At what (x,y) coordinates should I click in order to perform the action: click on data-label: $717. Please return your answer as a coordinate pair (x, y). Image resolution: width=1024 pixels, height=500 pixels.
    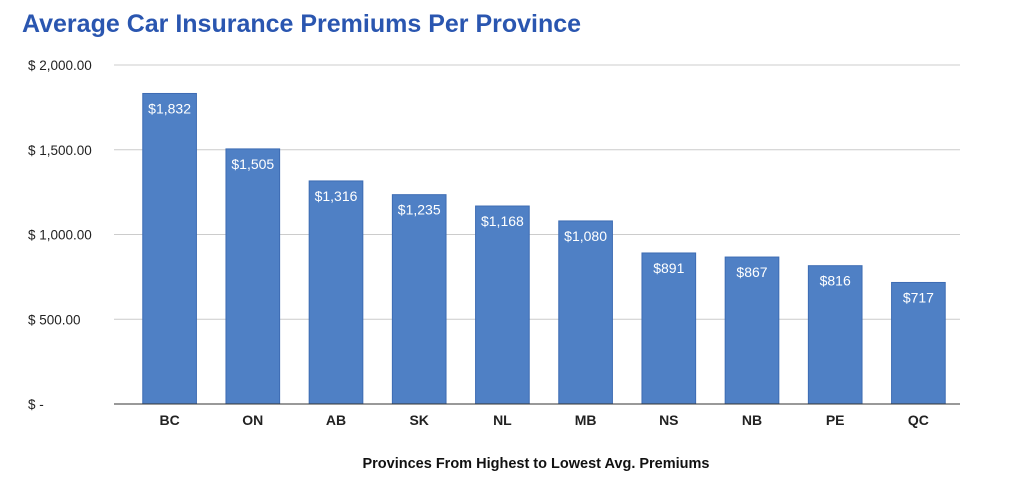
    Looking at the image, I should click on (918, 297).